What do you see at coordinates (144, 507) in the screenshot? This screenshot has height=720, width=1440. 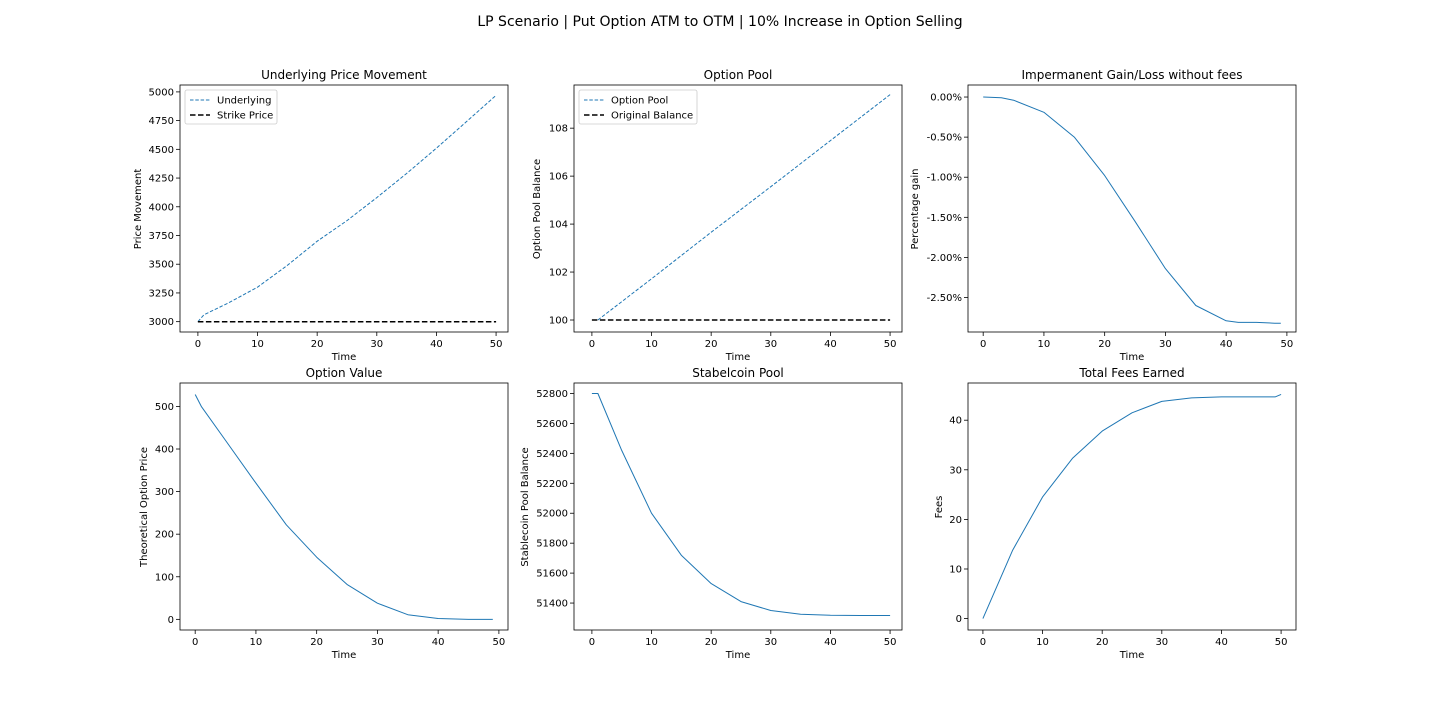 I see `y-axis-label: Theoretical Option Price` at bounding box center [144, 507].